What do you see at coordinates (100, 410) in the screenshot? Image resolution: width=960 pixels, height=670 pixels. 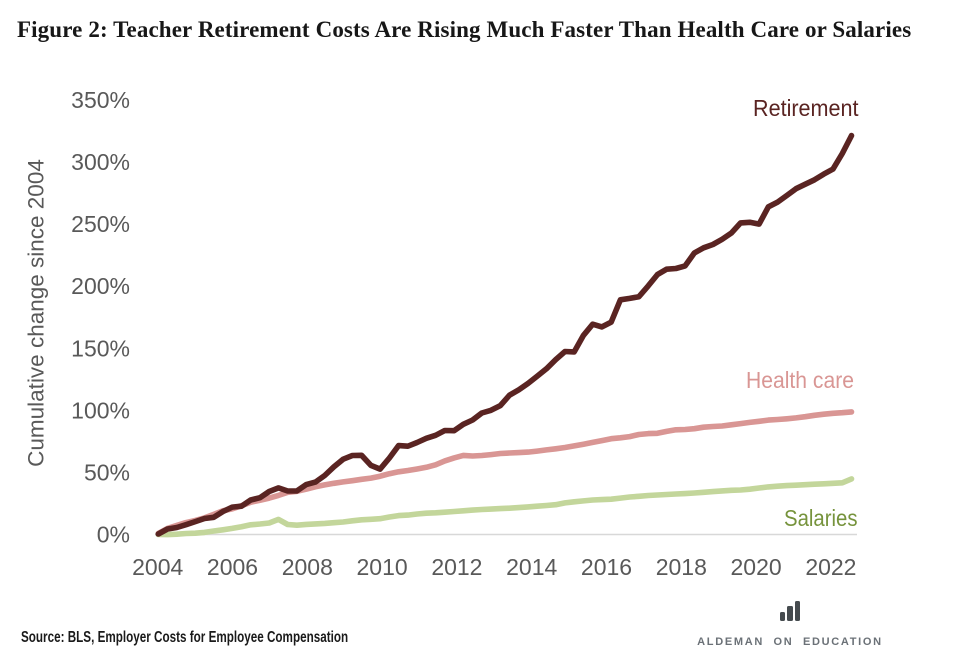 I see `svg-text: 100%` at bounding box center [100, 410].